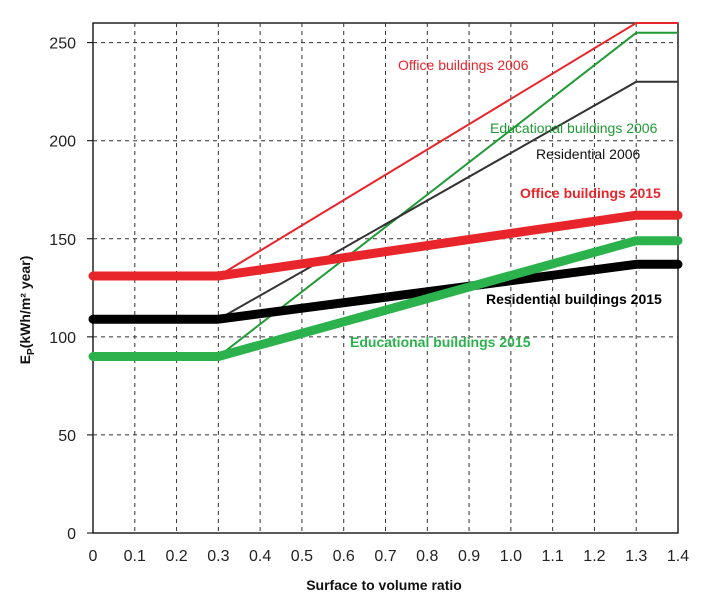  I want to click on x-tick-label: 1.0, so click(511, 556).